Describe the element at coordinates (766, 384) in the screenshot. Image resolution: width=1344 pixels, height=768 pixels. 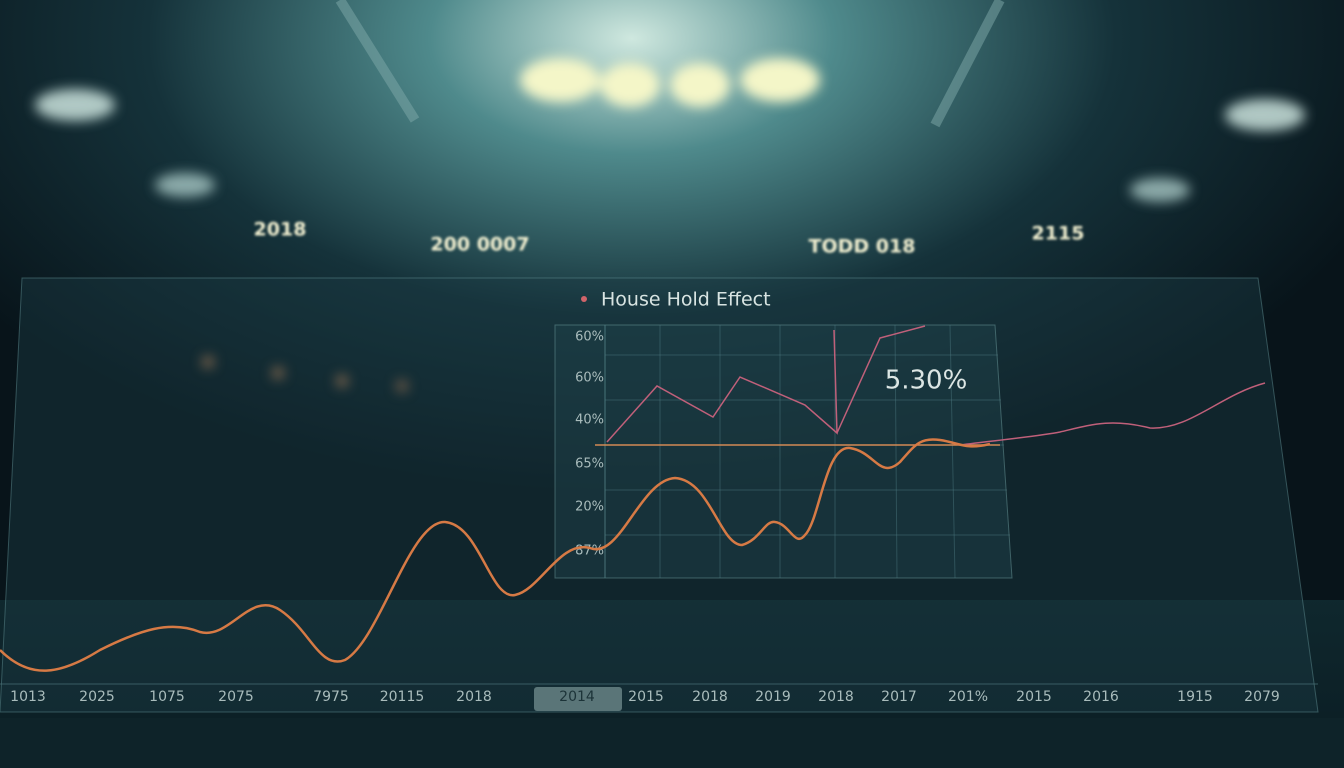
I see `pink-line` at that location.